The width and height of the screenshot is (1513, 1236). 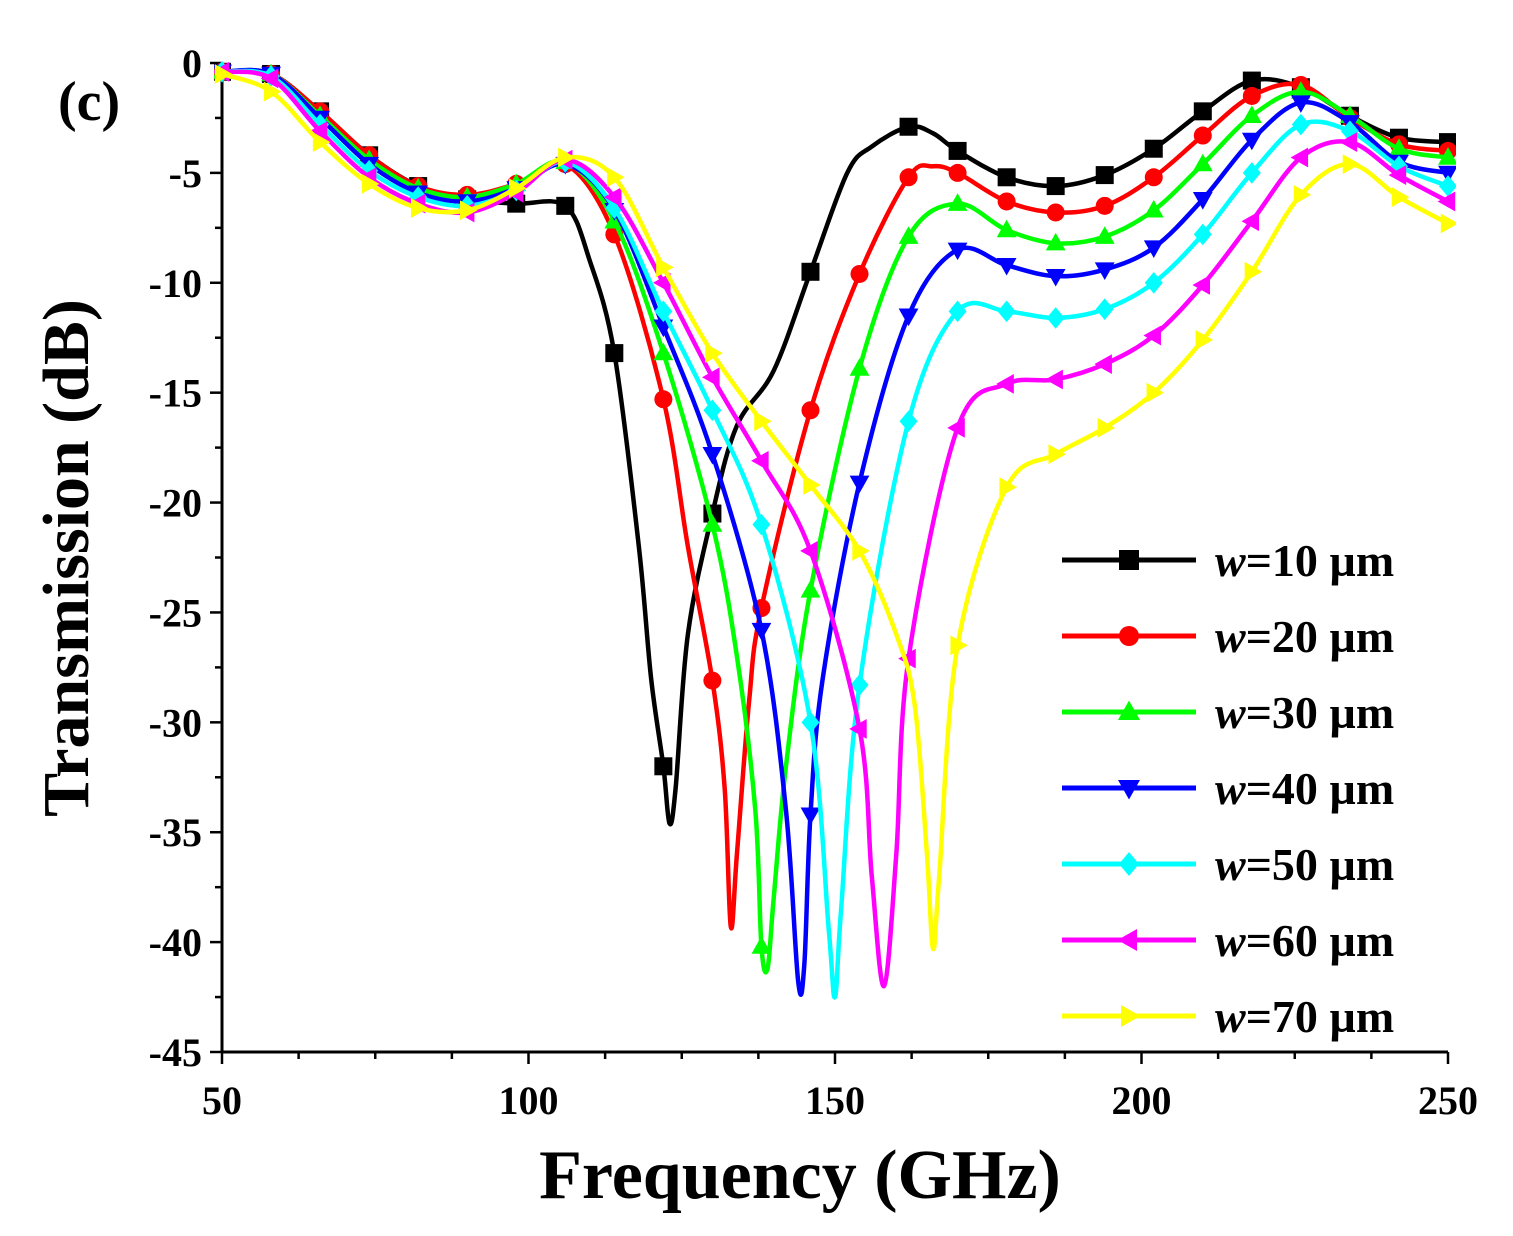 I want to click on legend-entry-5: w=50 µm, so click(x=1228, y=864).